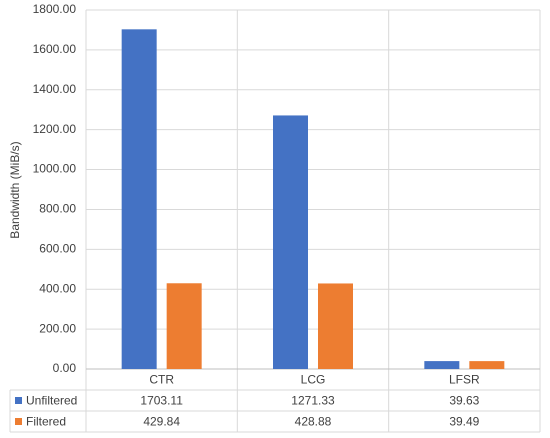 The height and width of the screenshot is (438, 550). What do you see at coordinates (161, 380) in the screenshot?
I see `x-tick-label: CTR` at bounding box center [161, 380].